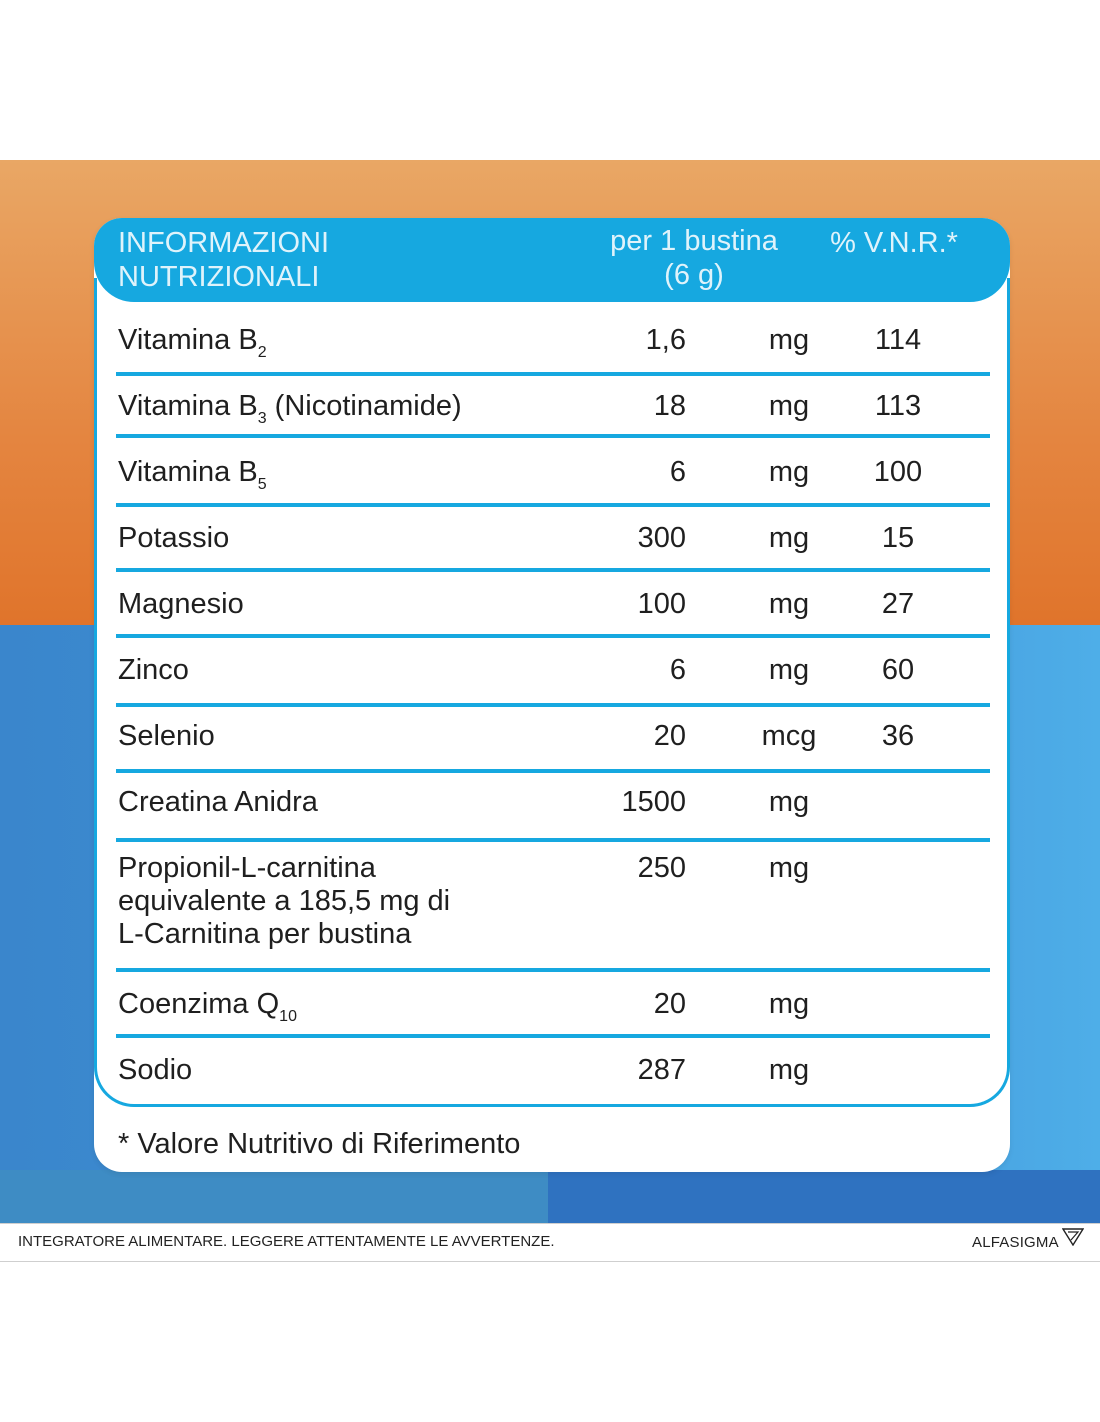  I want to click on nutrient-name: Vitamina B3 (Nicotinamide), so click(290, 408).